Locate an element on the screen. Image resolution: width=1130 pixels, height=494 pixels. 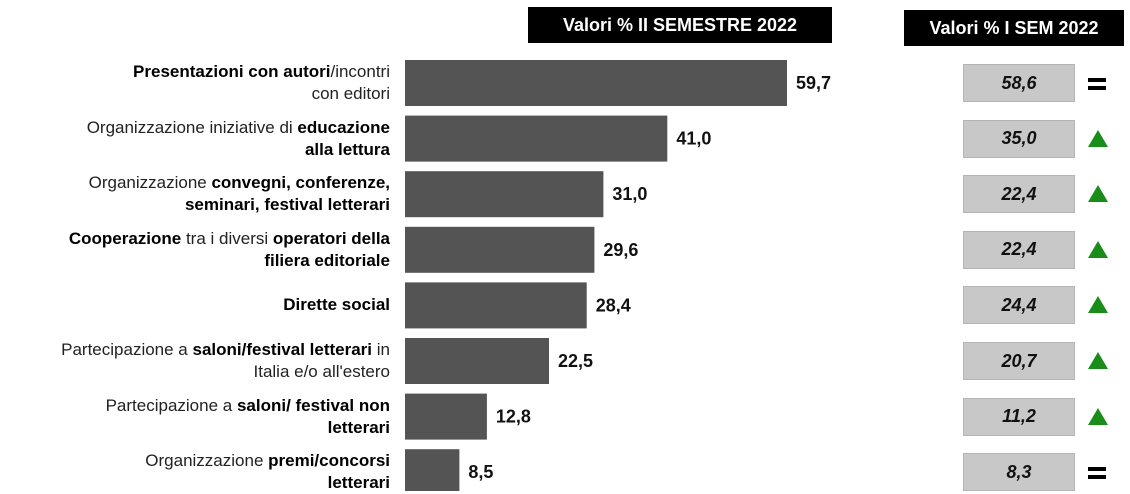
category-label-part: Dirette social is located at coordinates (336, 305).